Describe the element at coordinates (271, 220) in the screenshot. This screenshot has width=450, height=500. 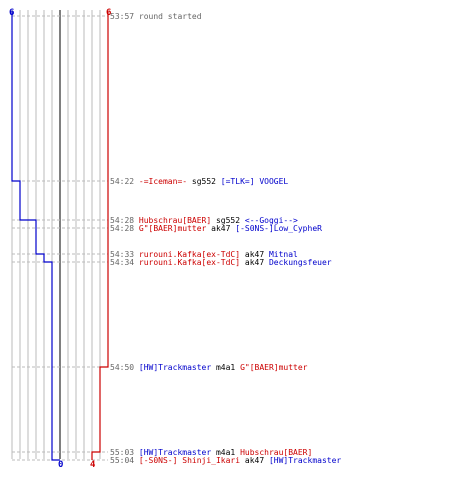
I see `event-player: <--Goggi-->` at that location.